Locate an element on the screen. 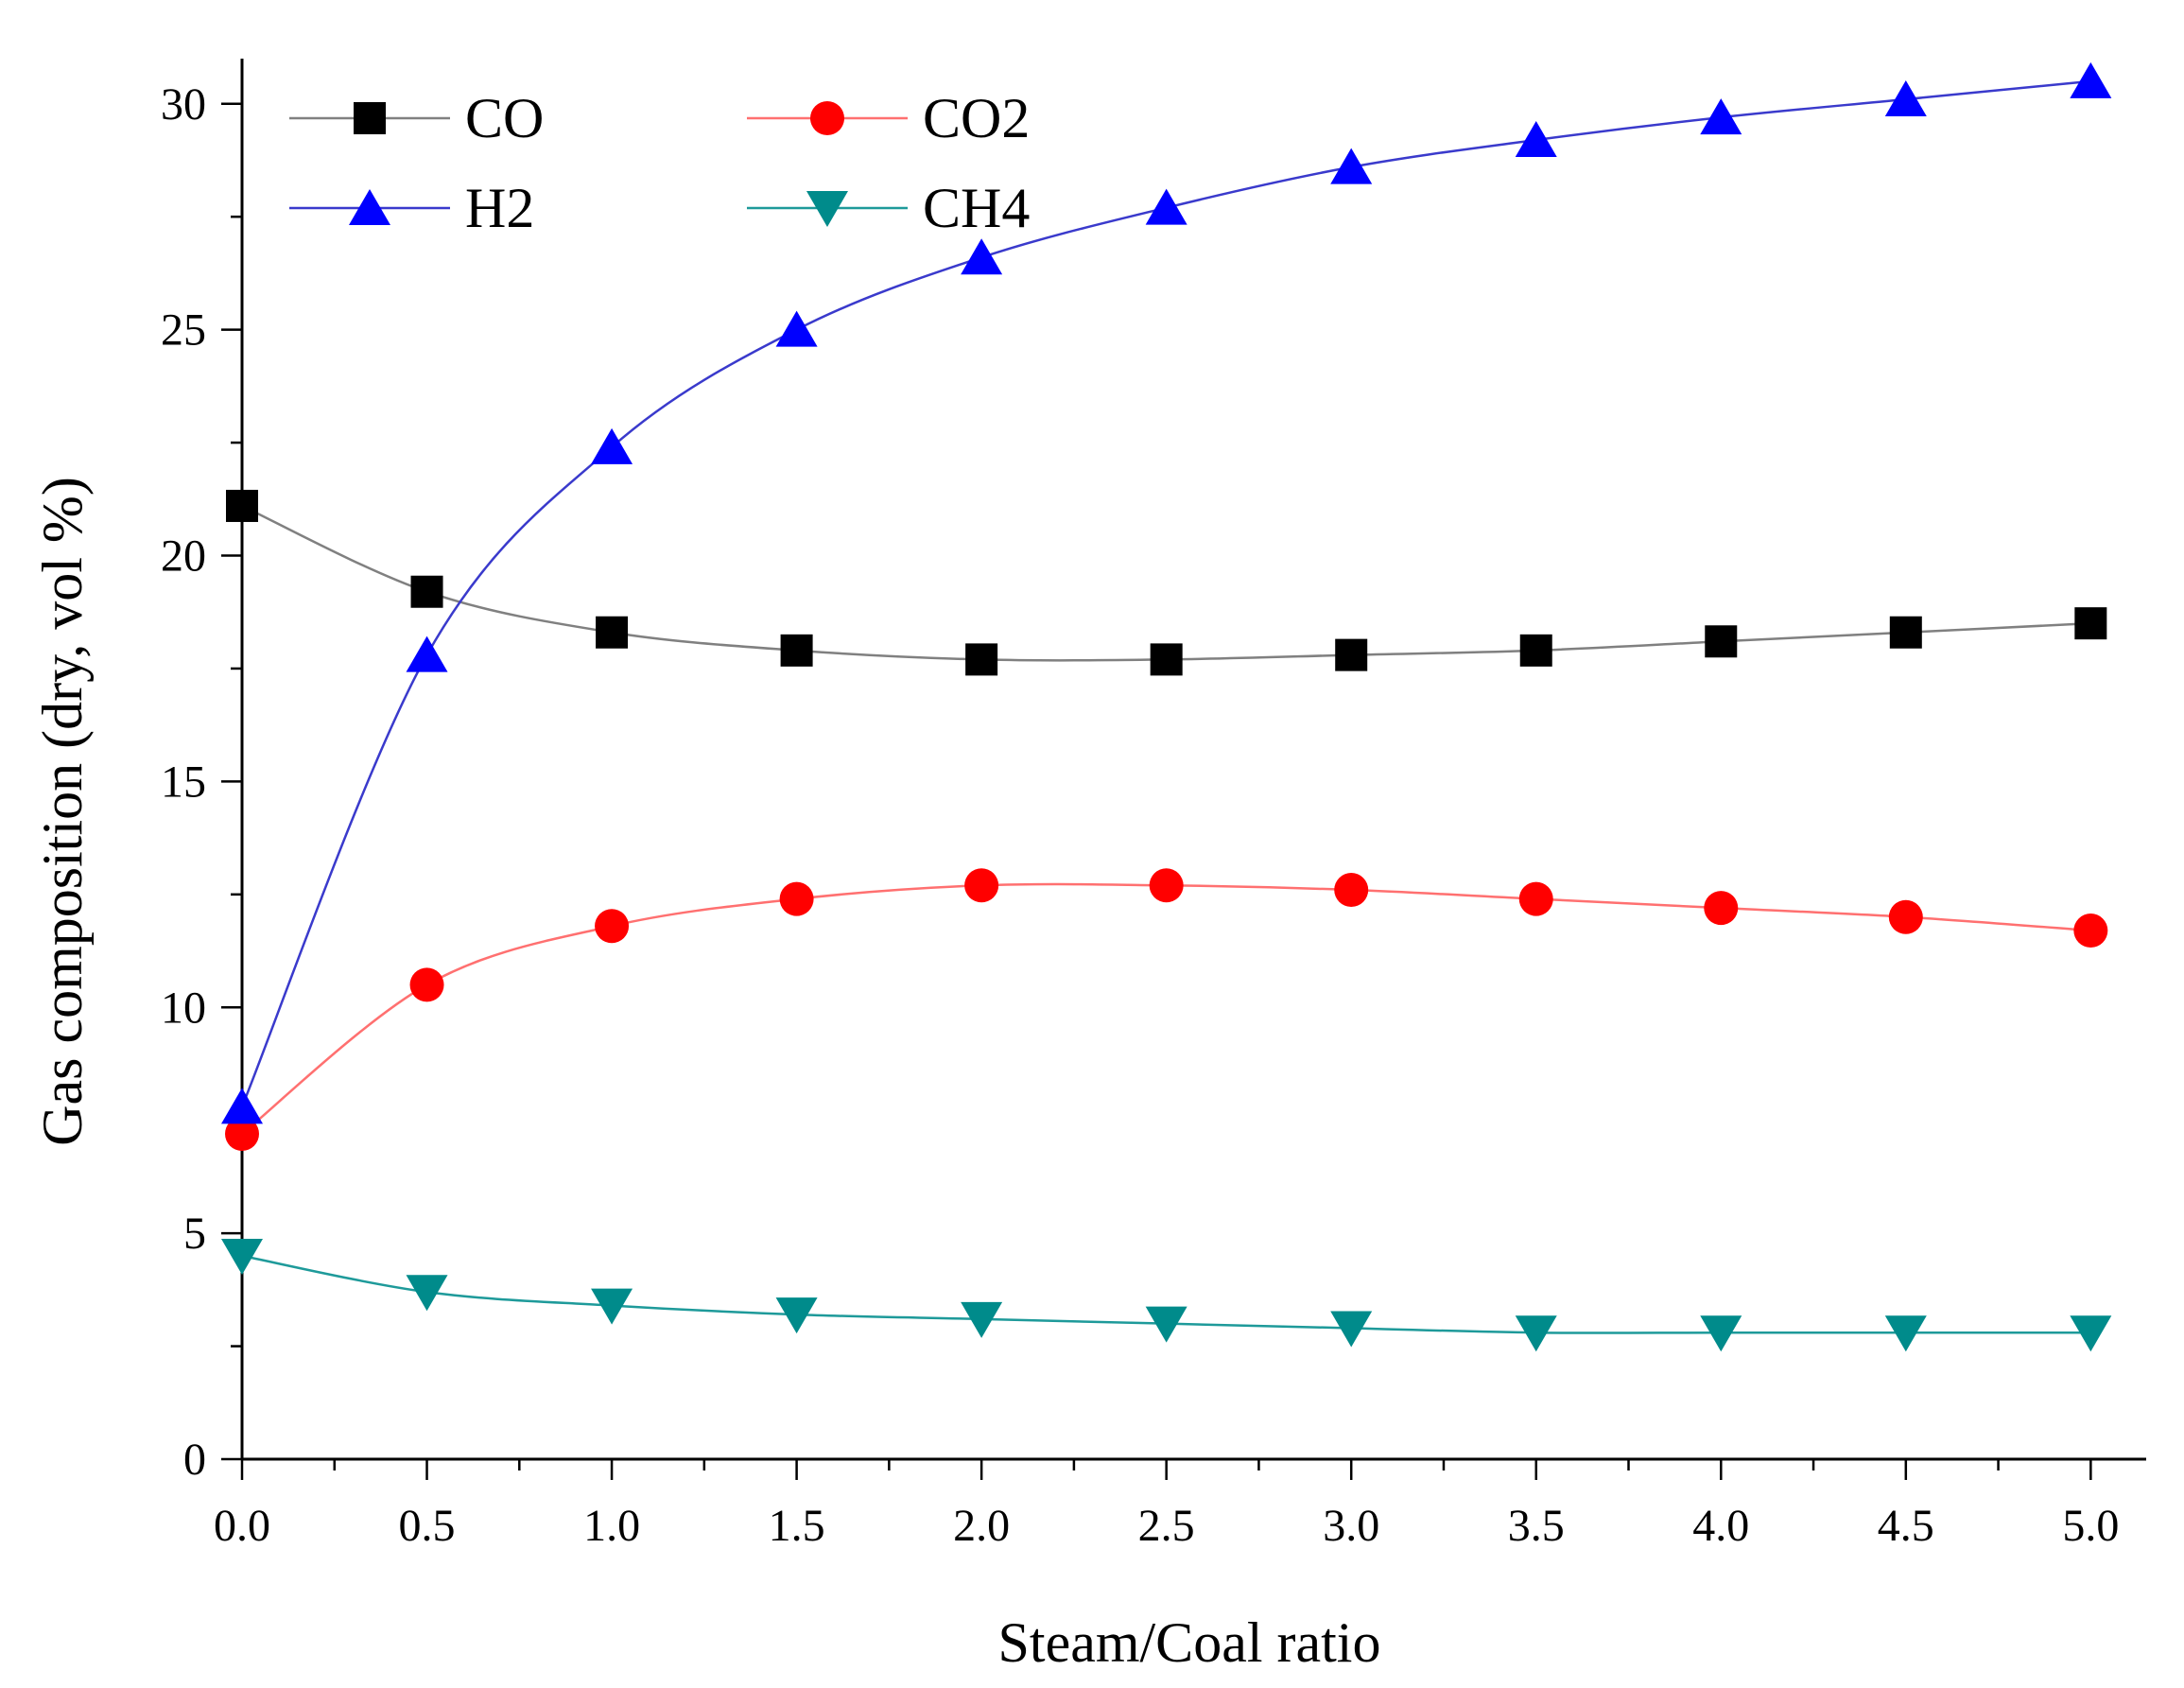  y-tick-label: 0 is located at coordinates (194, 1460).